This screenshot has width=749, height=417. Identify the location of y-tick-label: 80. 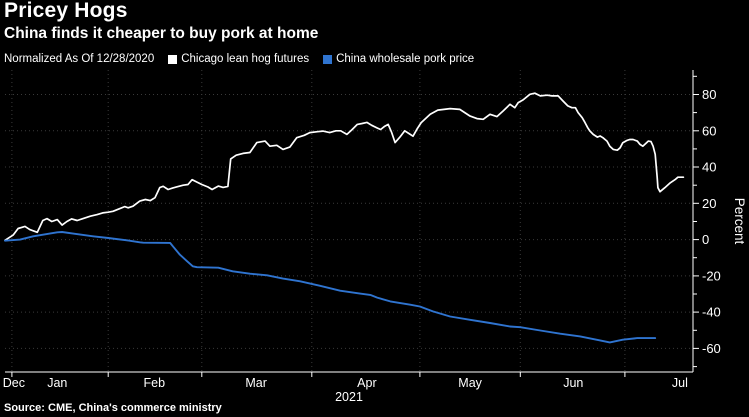
(709, 94).